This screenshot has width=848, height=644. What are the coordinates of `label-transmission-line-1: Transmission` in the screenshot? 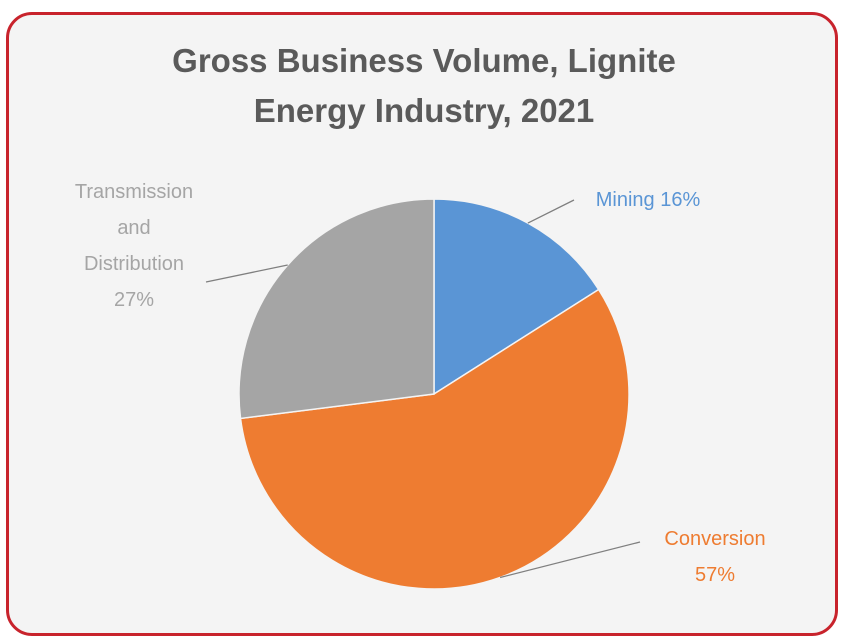 It's located at (134, 192).